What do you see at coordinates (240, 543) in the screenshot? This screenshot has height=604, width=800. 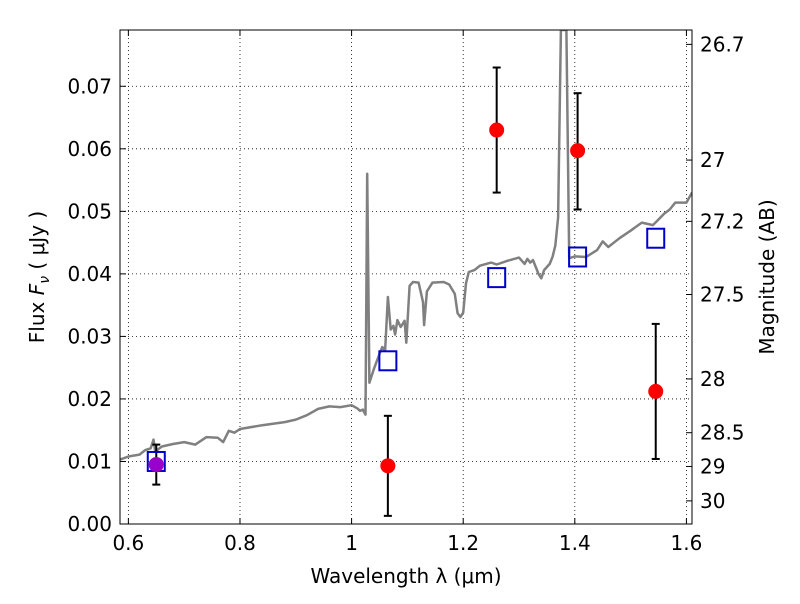 I see `x-tick-label: 0.8` at bounding box center [240, 543].